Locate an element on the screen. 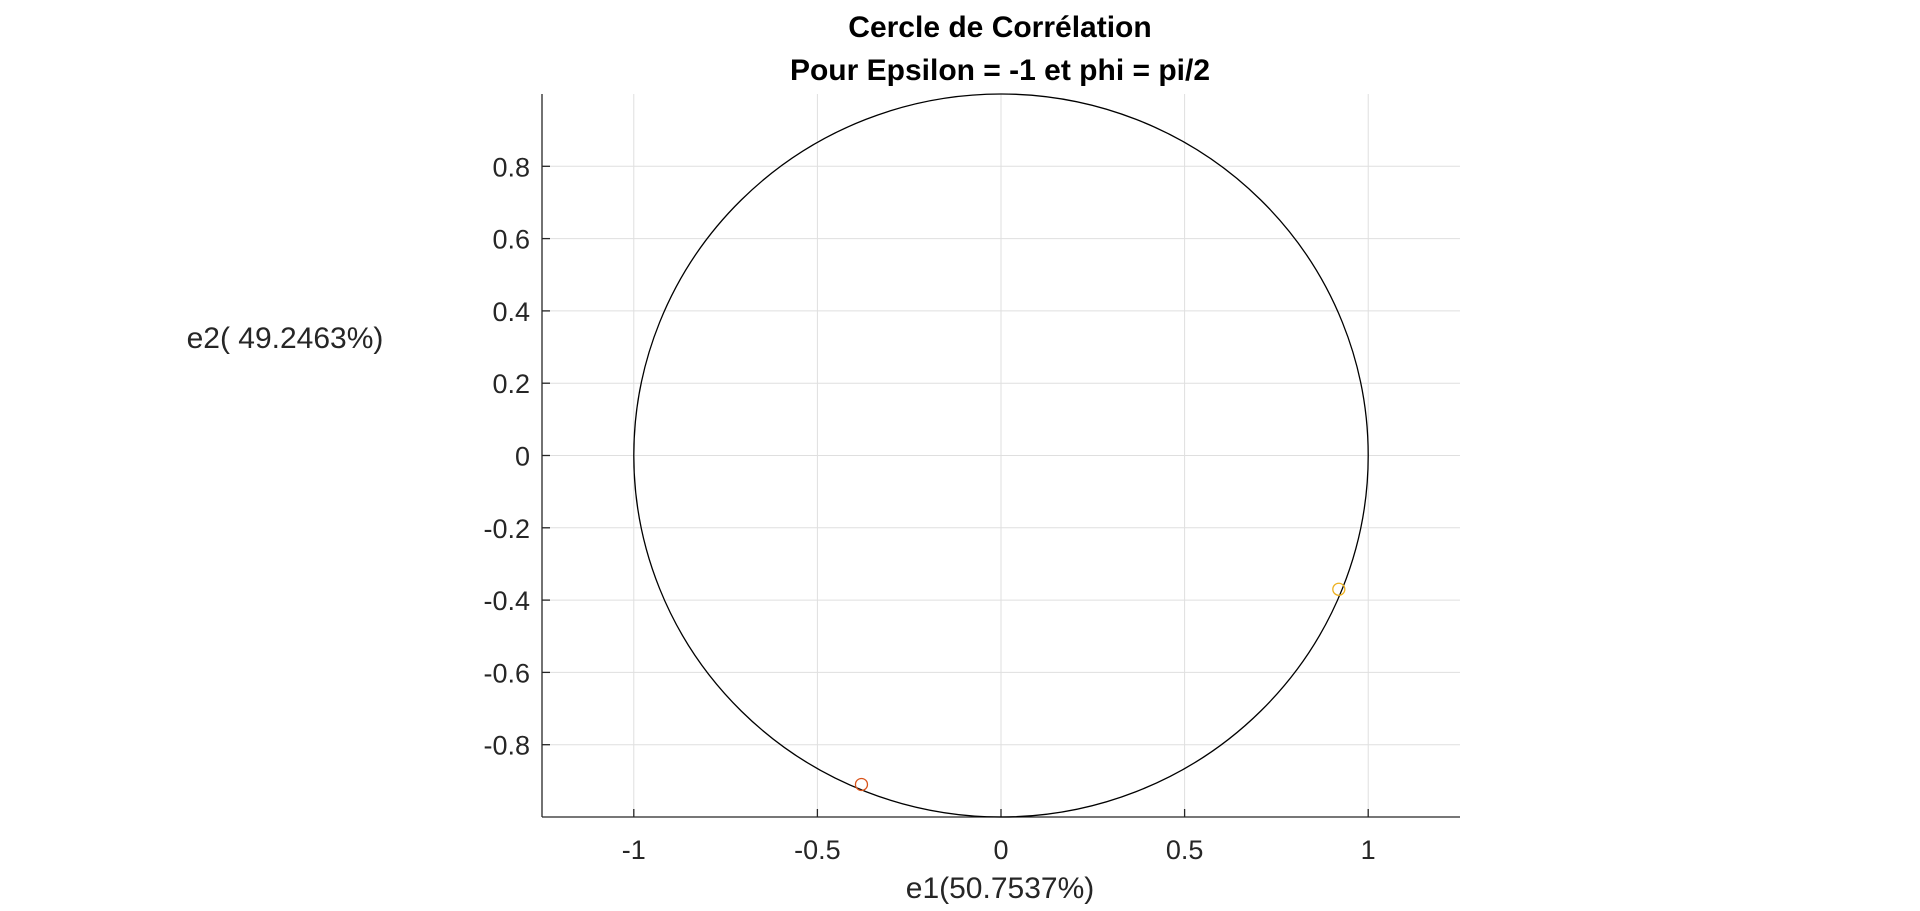 Image resolution: width=1920 pixels, height=911 pixels. chart-title: Cercle de Corrélation is located at coordinates (999, 27).